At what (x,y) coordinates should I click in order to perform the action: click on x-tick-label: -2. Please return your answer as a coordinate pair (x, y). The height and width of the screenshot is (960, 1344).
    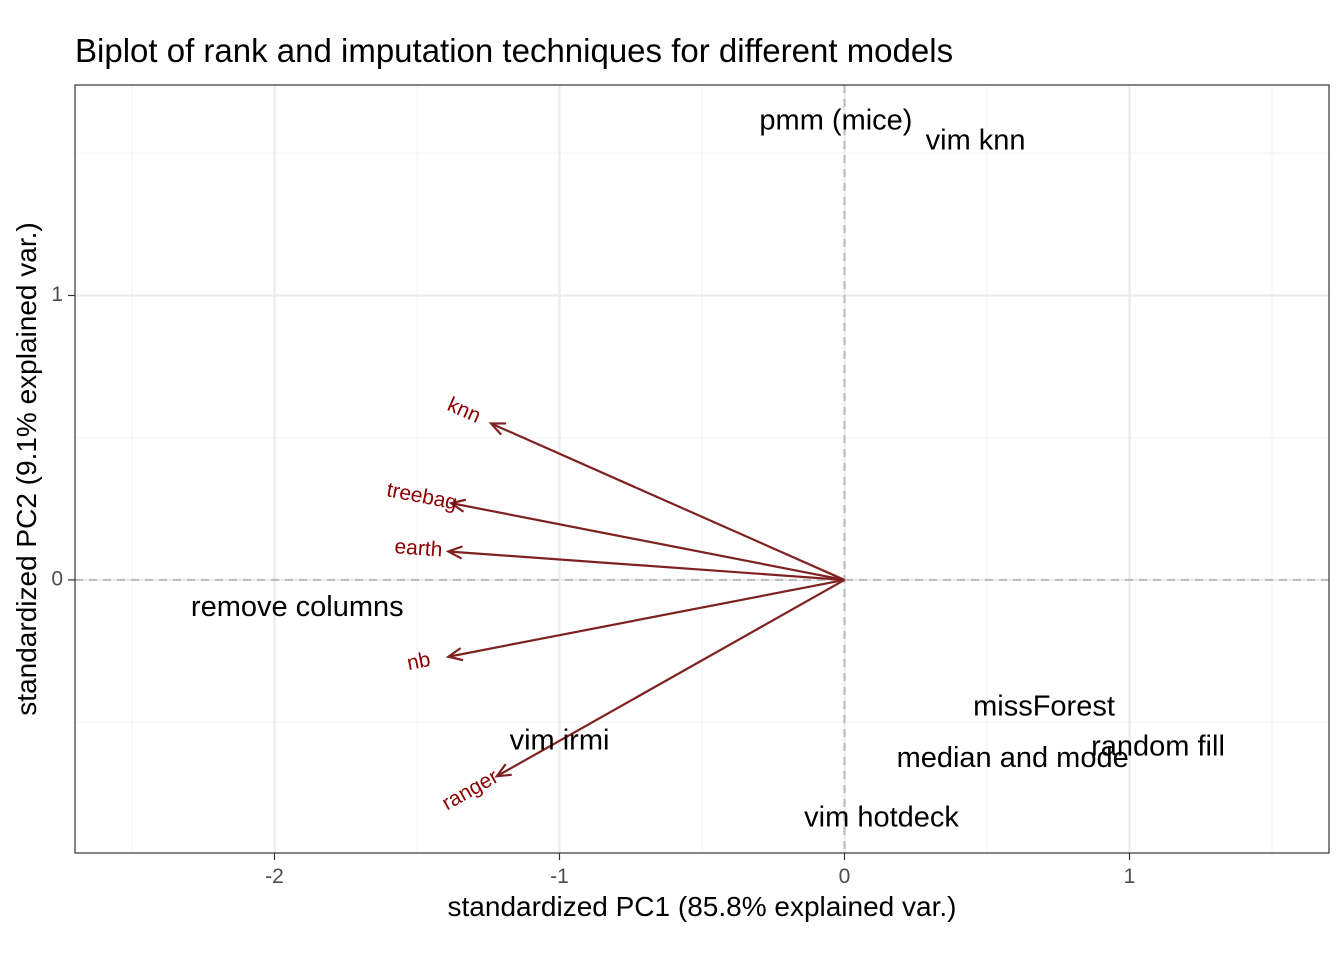
    Looking at the image, I should click on (274, 876).